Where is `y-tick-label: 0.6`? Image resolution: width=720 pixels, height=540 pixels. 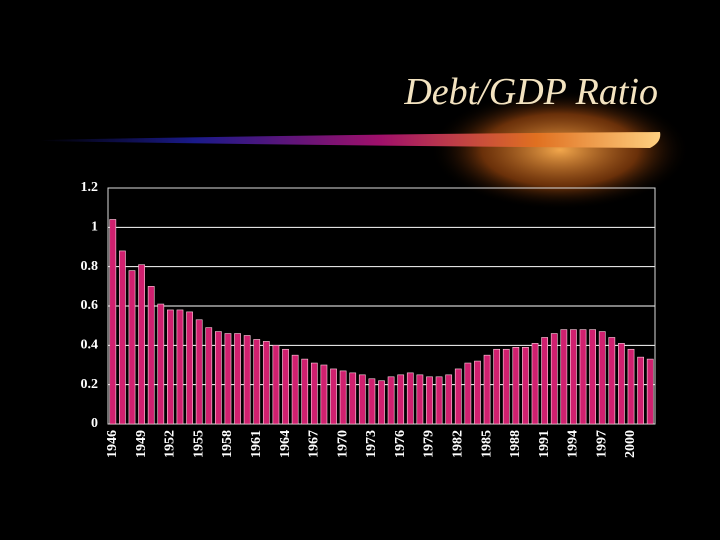
y-tick-label: 0.6 is located at coordinates (90, 305).